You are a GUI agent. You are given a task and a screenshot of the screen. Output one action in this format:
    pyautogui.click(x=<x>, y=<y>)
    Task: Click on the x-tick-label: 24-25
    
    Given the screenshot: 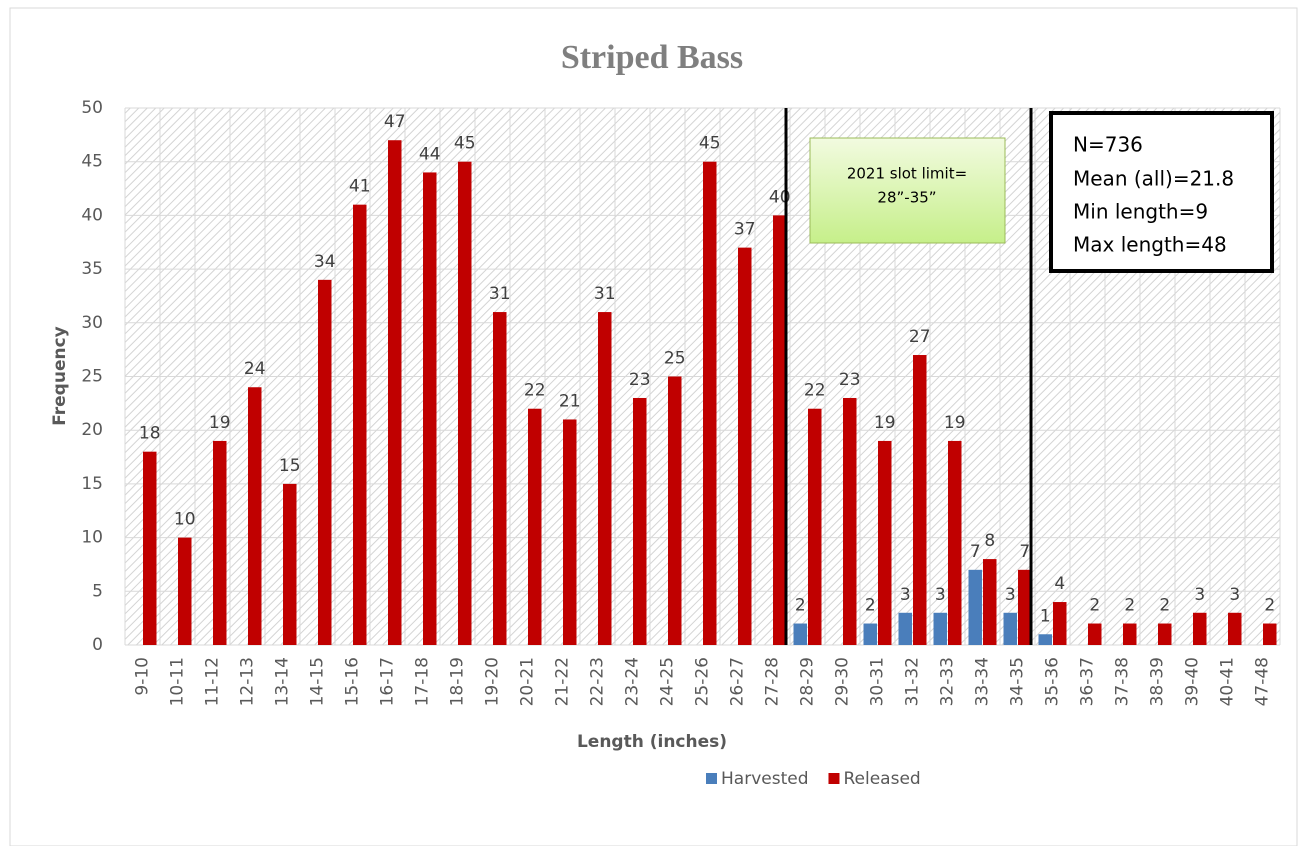 What is the action you would take?
    pyautogui.click(x=668, y=681)
    